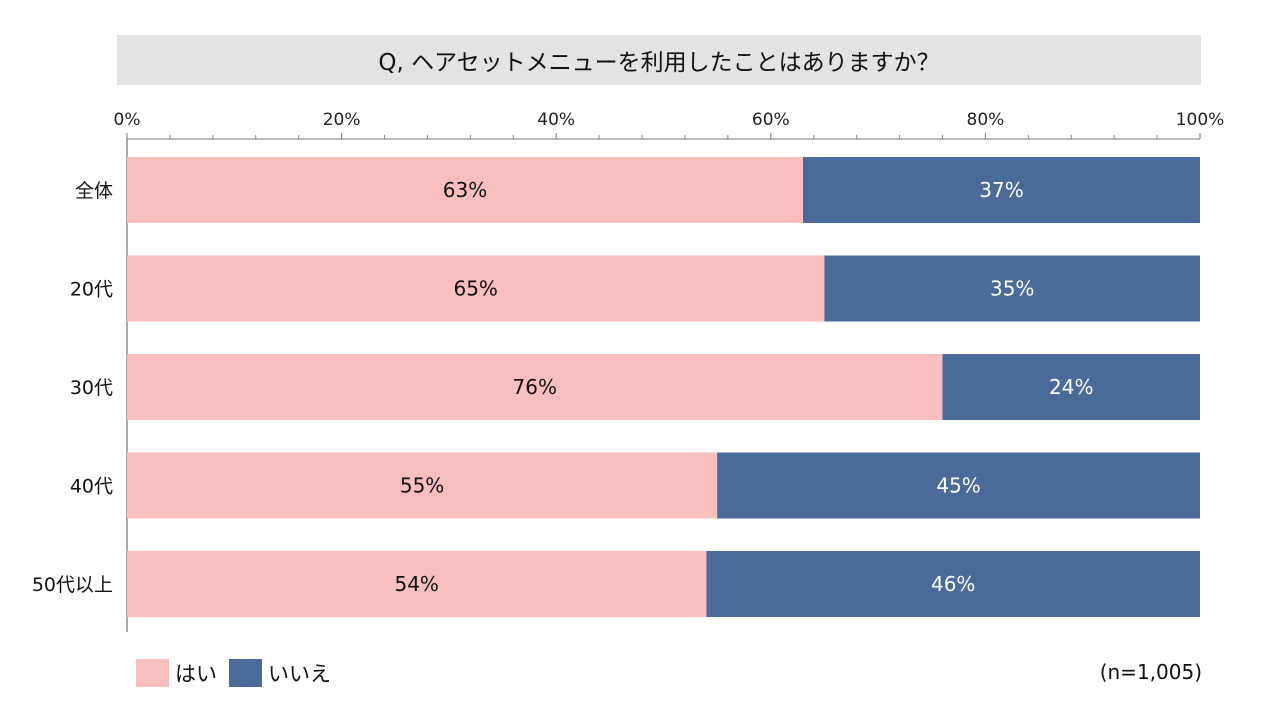  I want to click on legend-item-no: いいえ, so click(280, 673).